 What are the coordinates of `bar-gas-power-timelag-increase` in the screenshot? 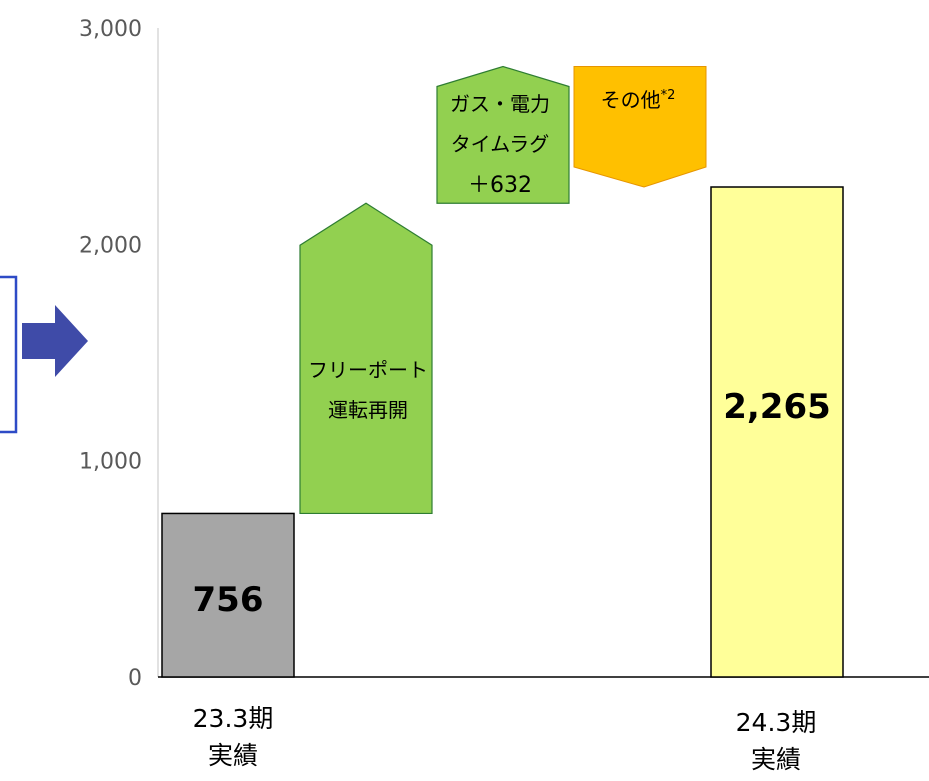 It's located at (503, 134).